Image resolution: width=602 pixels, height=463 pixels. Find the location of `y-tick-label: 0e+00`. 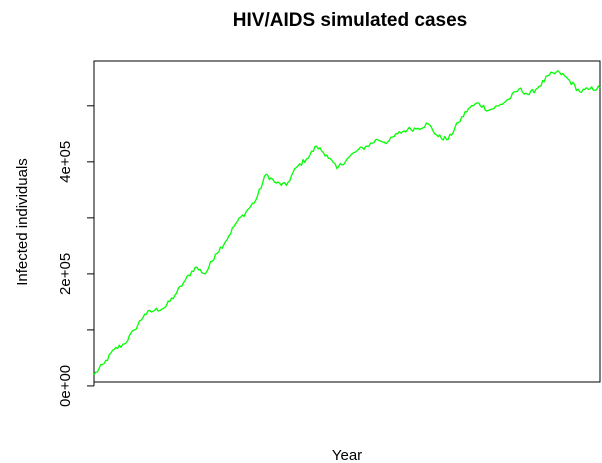

y-tick-label: 0e+00 is located at coordinates (65, 386).